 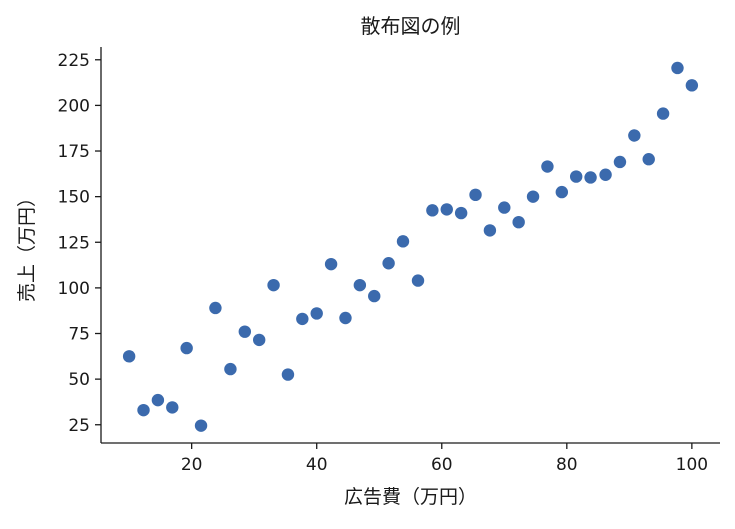 What do you see at coordinates (692, 465) in the screenshot?
I see `x-tick-label: 100` at bounding box center [692, 465].